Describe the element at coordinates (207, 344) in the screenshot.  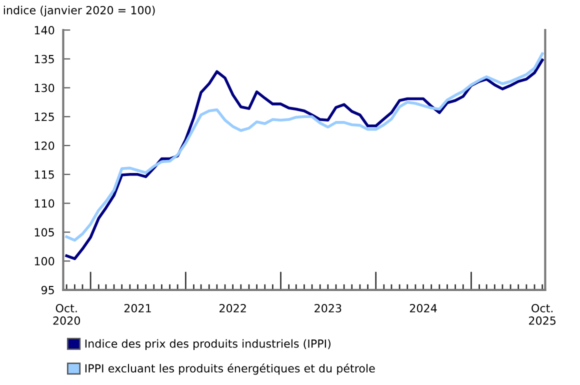
I see `legend-label: Indice des prix des produits industriels (IPPI)` at that location.